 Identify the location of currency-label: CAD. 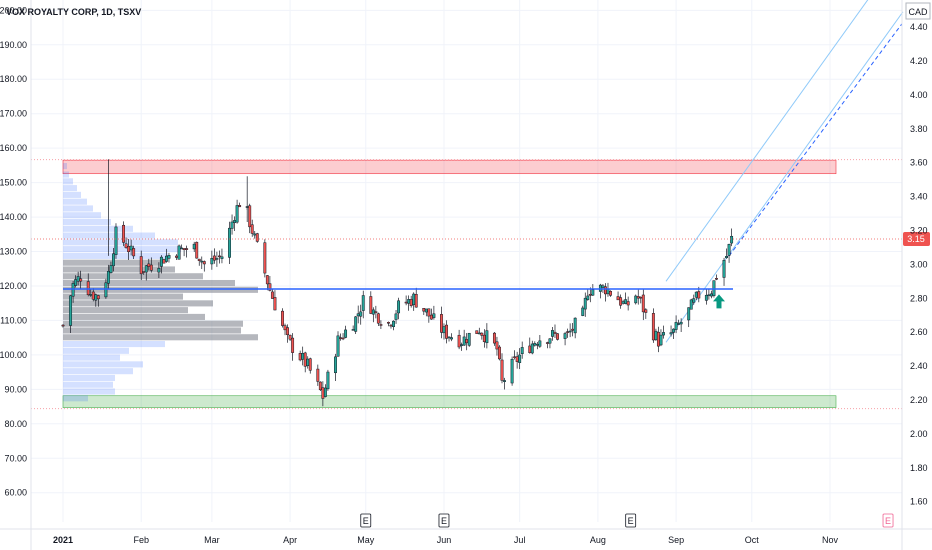
(918, 12).